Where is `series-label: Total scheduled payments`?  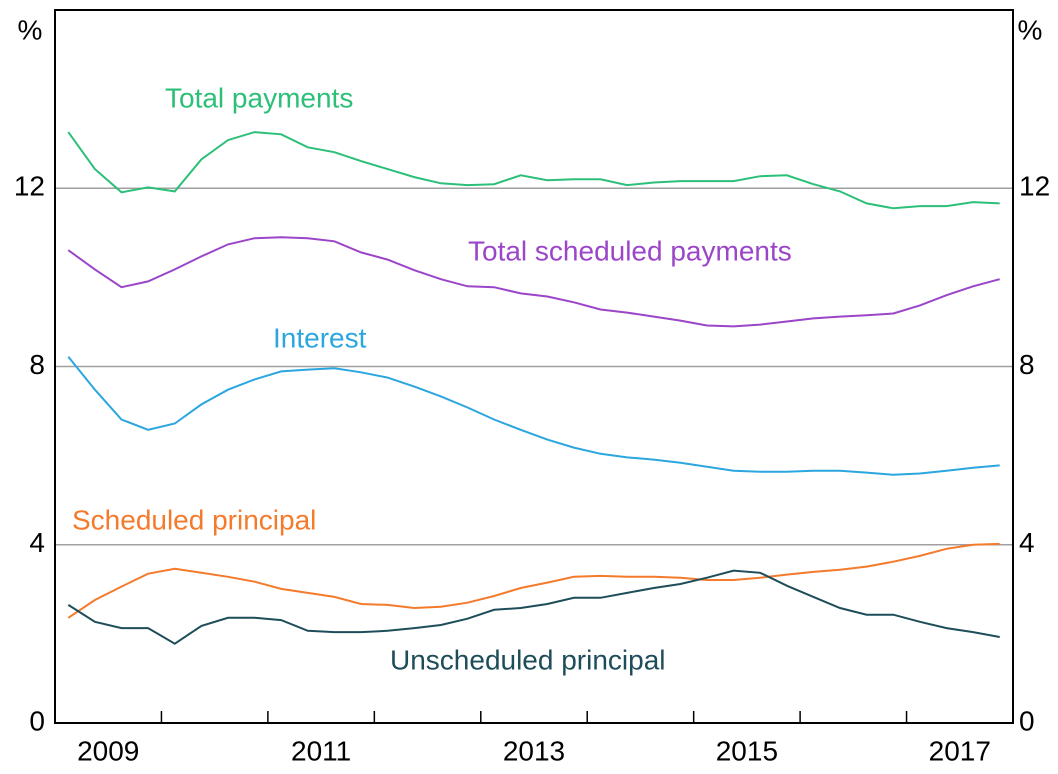
series-label: Total scheduled payments is located at coordinates (630, 250).